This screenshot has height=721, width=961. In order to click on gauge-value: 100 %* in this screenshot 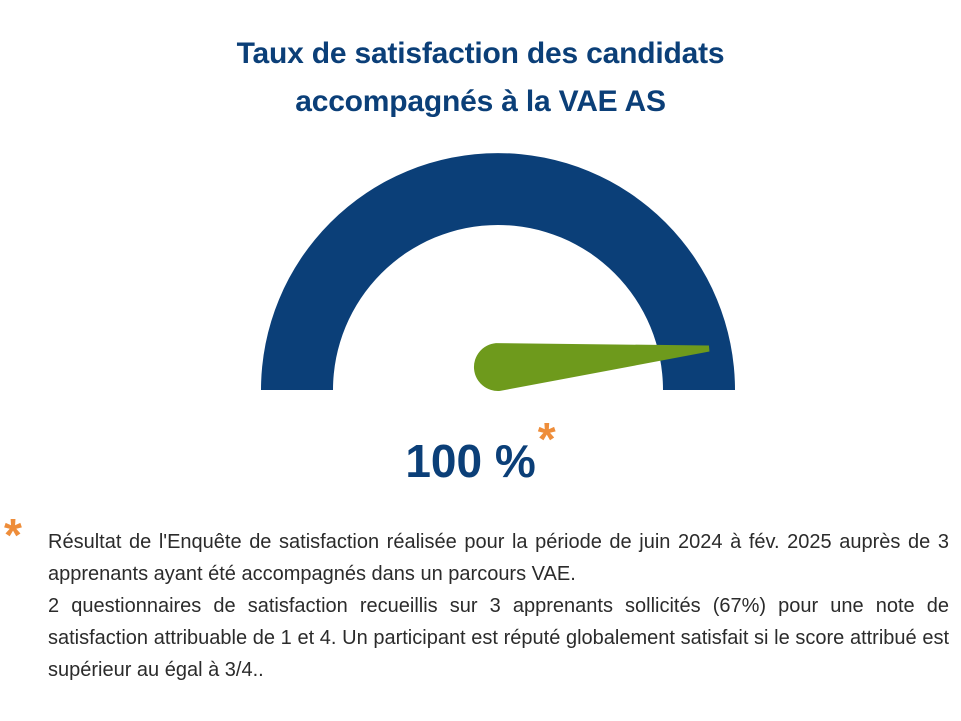, I will do `click(480, 453)`.